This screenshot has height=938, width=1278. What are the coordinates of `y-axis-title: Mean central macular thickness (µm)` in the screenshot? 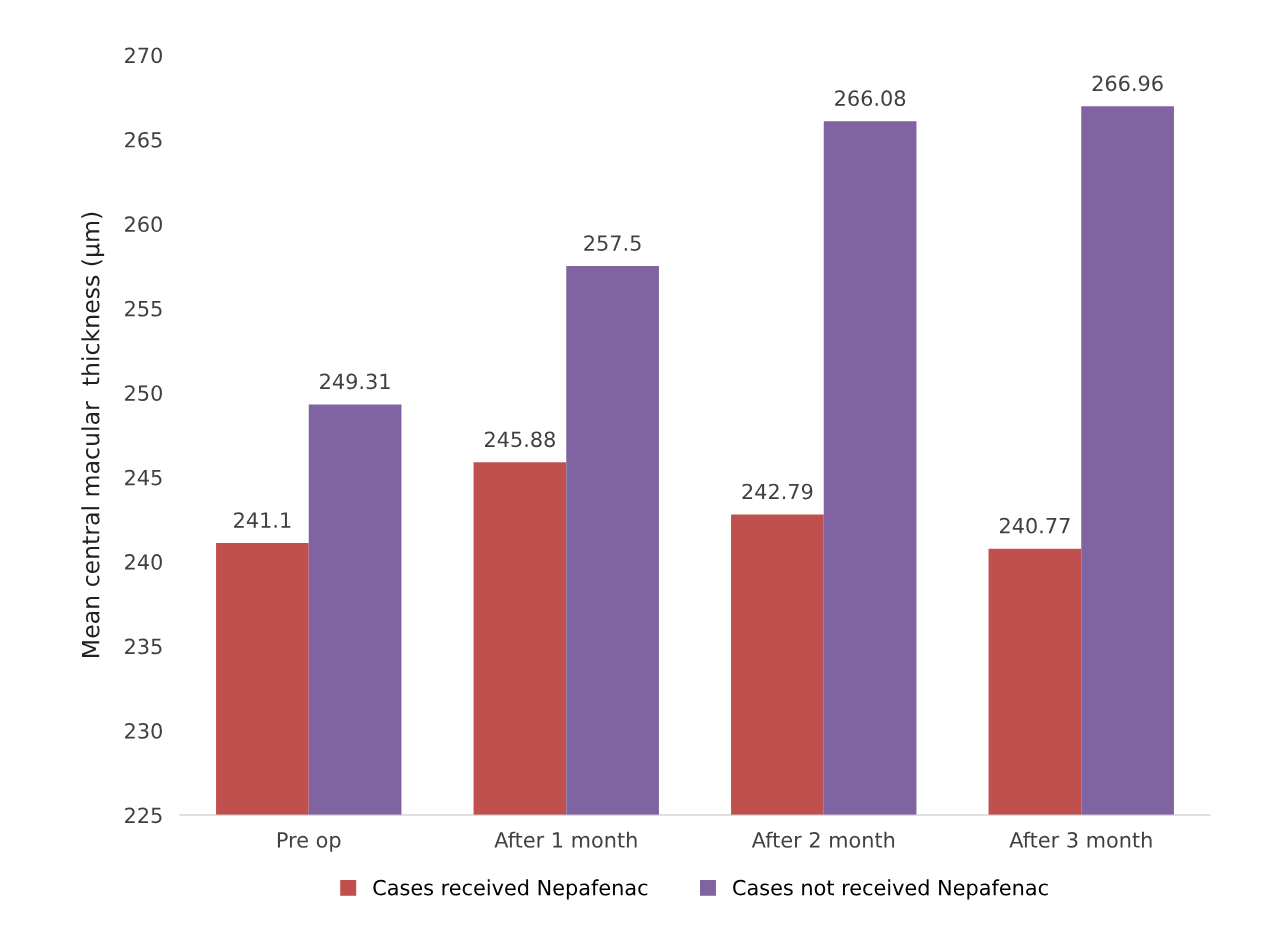 It's located at (93, 434).